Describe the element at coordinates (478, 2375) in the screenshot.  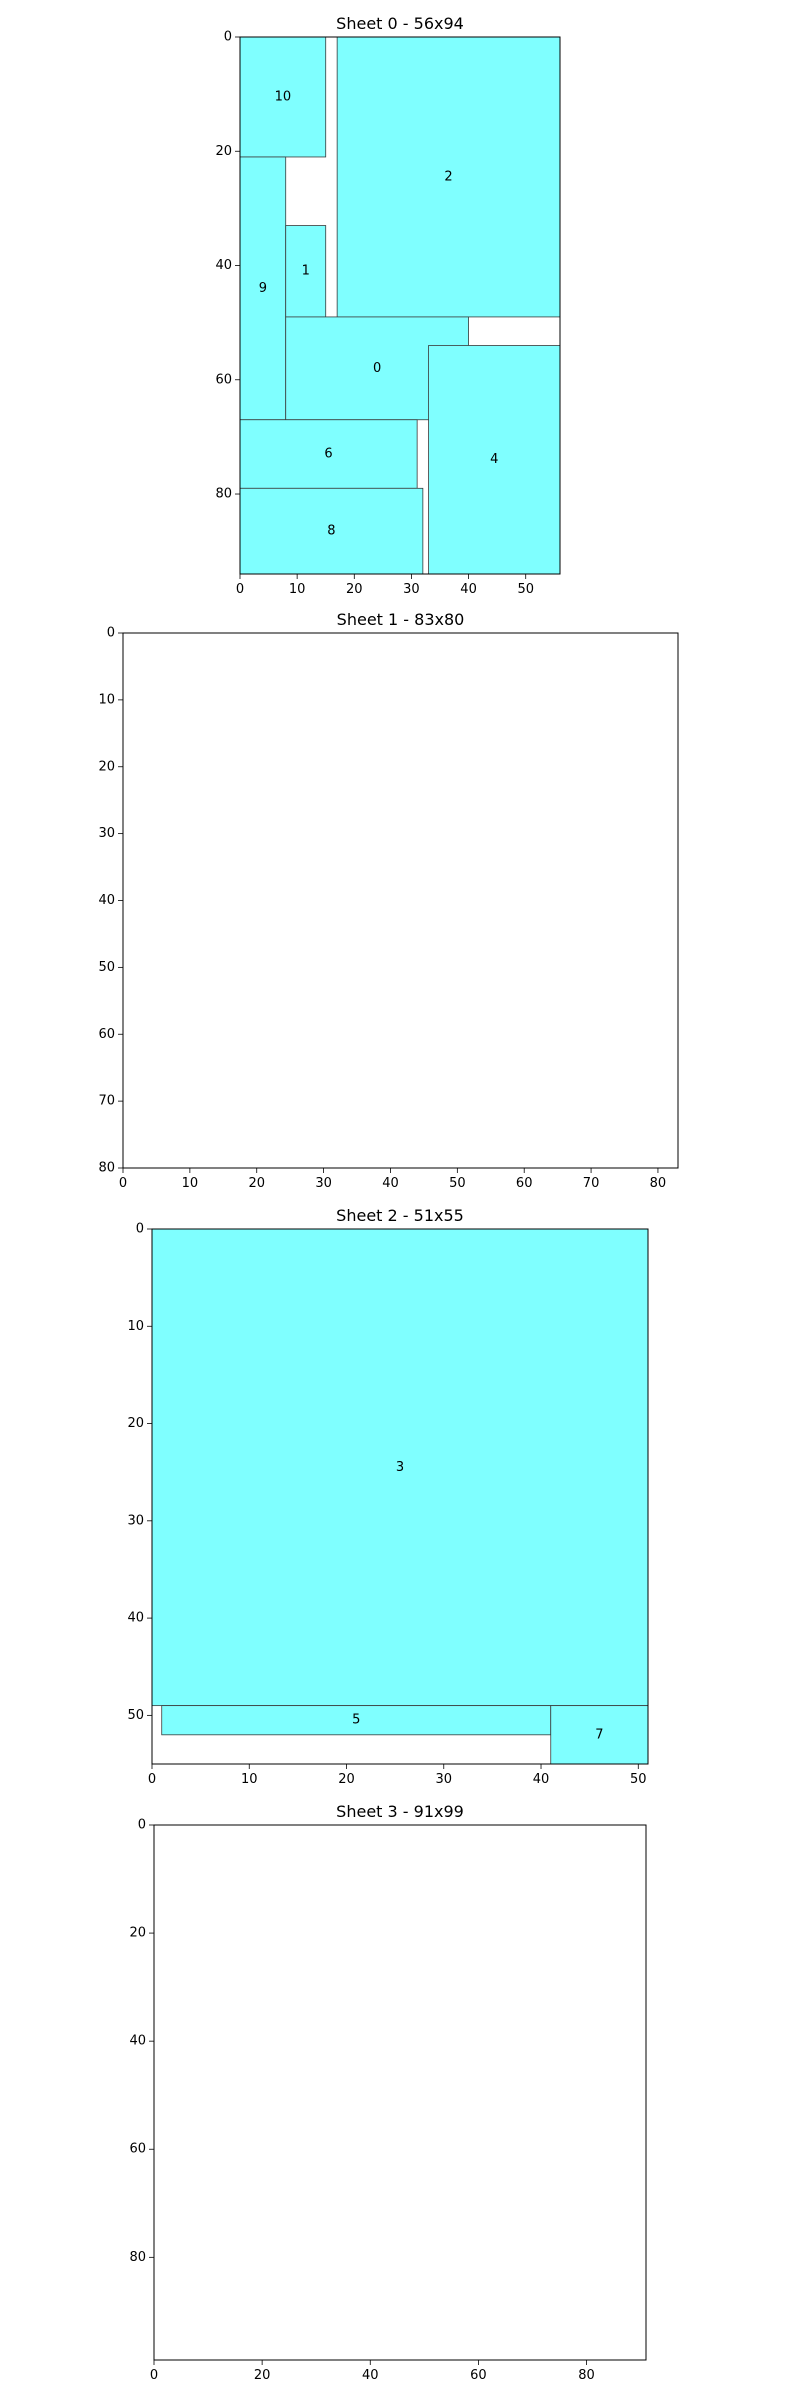
I see `sheet-3-x-tick-label-3: 60` at that location.